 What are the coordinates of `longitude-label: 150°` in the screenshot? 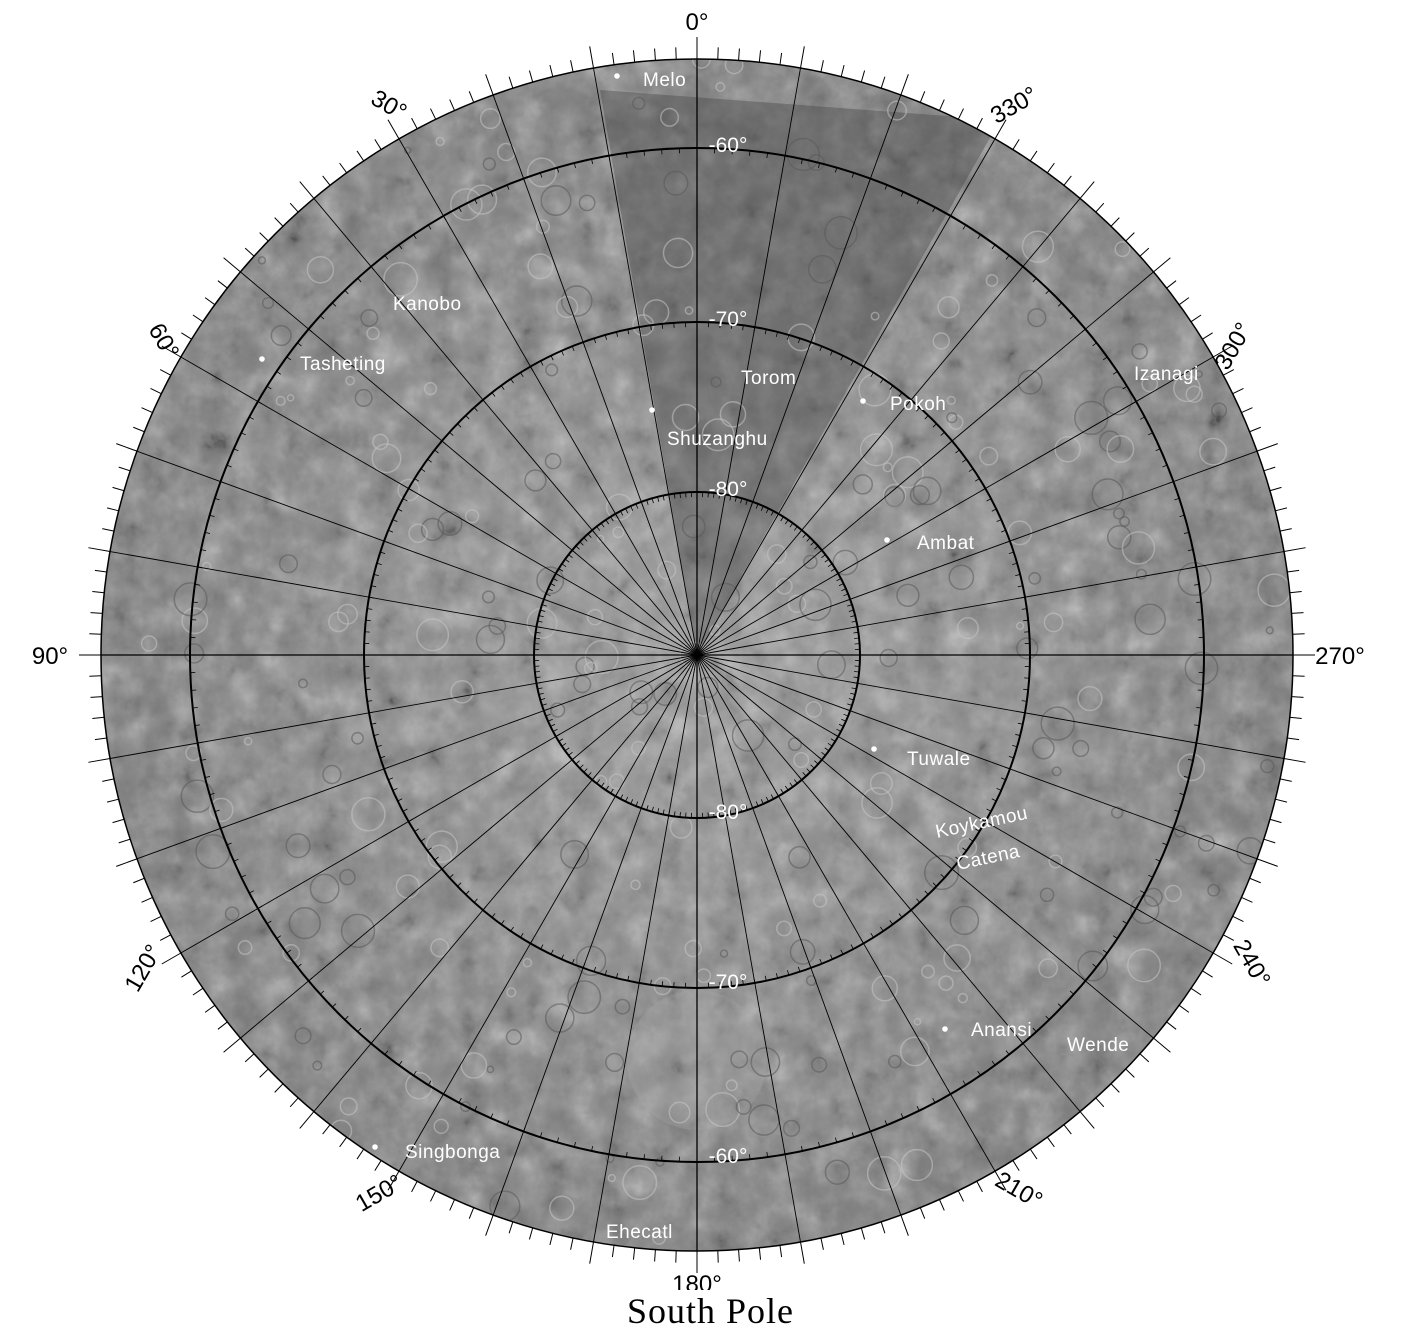 It's located at (379, 1193).